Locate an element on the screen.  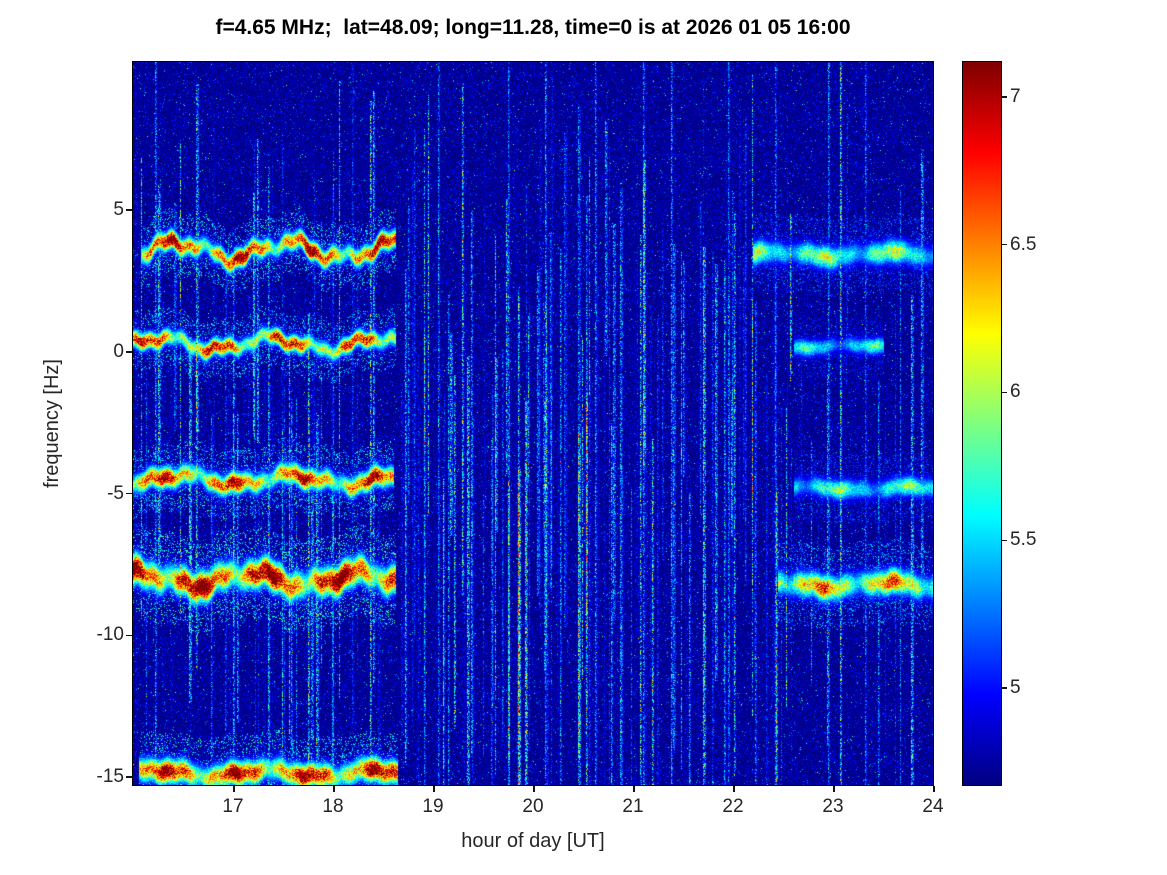
y-axis-label-text: frequency [Hz] is located at coordinates (51, 423).